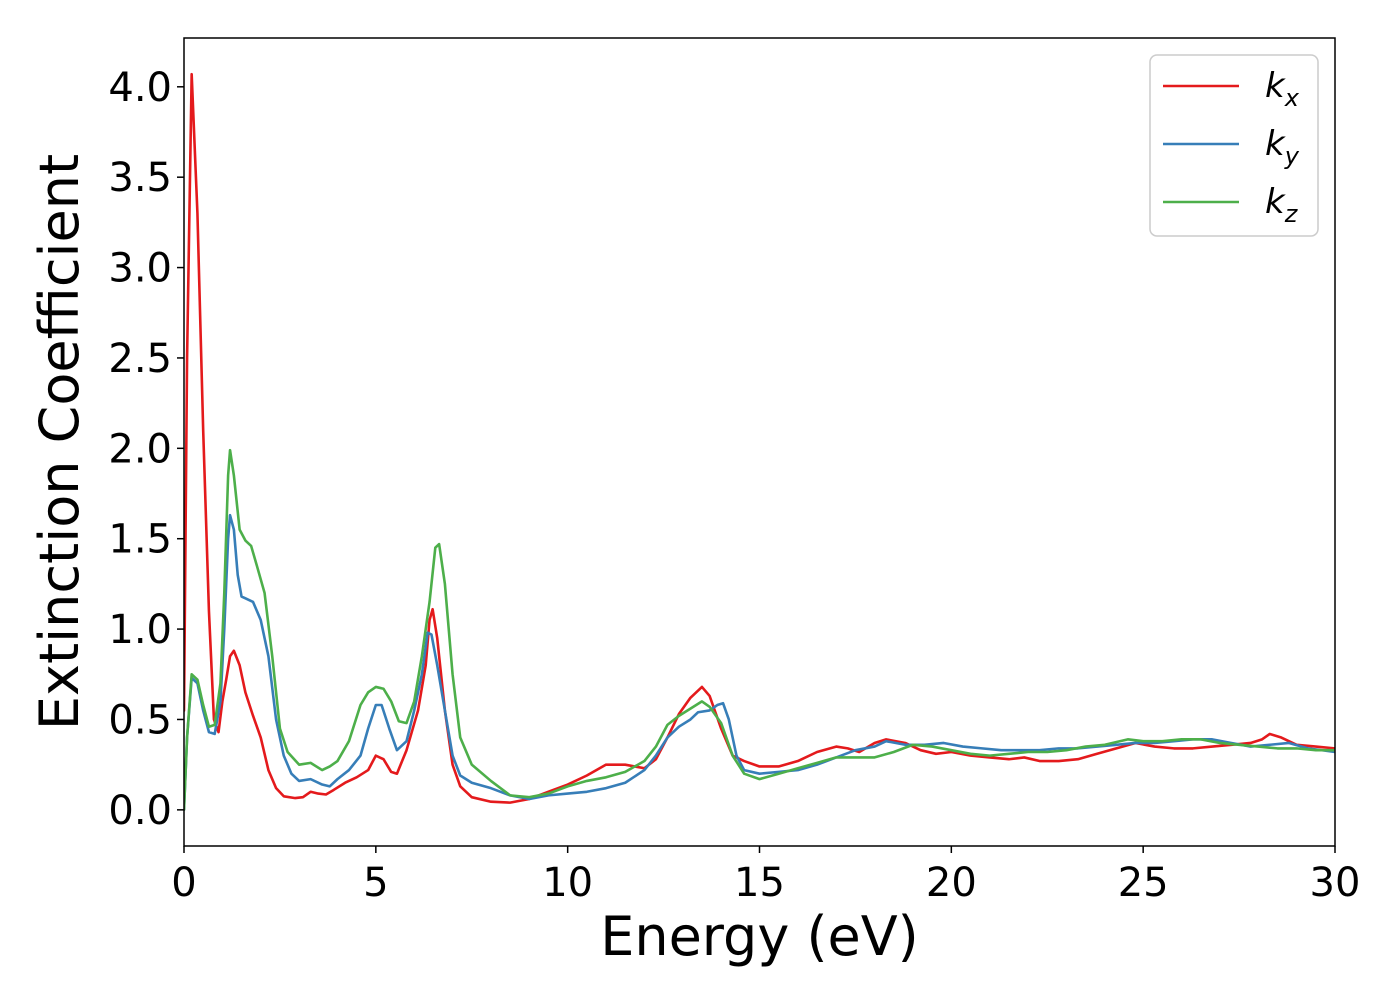  I want to click on y-tick-label: 0.5, so click(140, 720).